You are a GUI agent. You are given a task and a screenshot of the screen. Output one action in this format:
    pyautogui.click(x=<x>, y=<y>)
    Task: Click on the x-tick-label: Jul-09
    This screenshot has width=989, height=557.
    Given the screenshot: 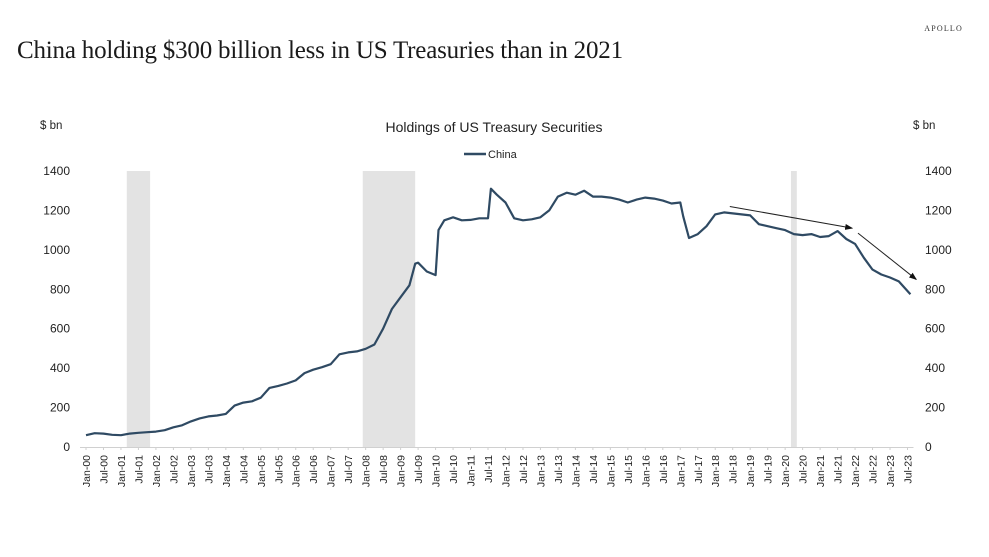 What is the action you would take?
    pyautogui.click(x=419, y=469)
    